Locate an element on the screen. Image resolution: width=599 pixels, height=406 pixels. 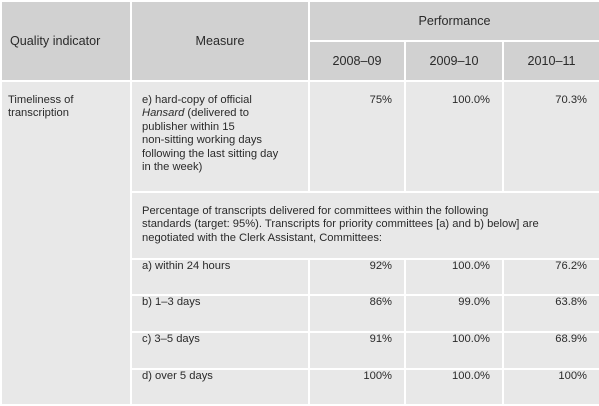
row-label: d) over 5 days is located at coordinates (177, 376).